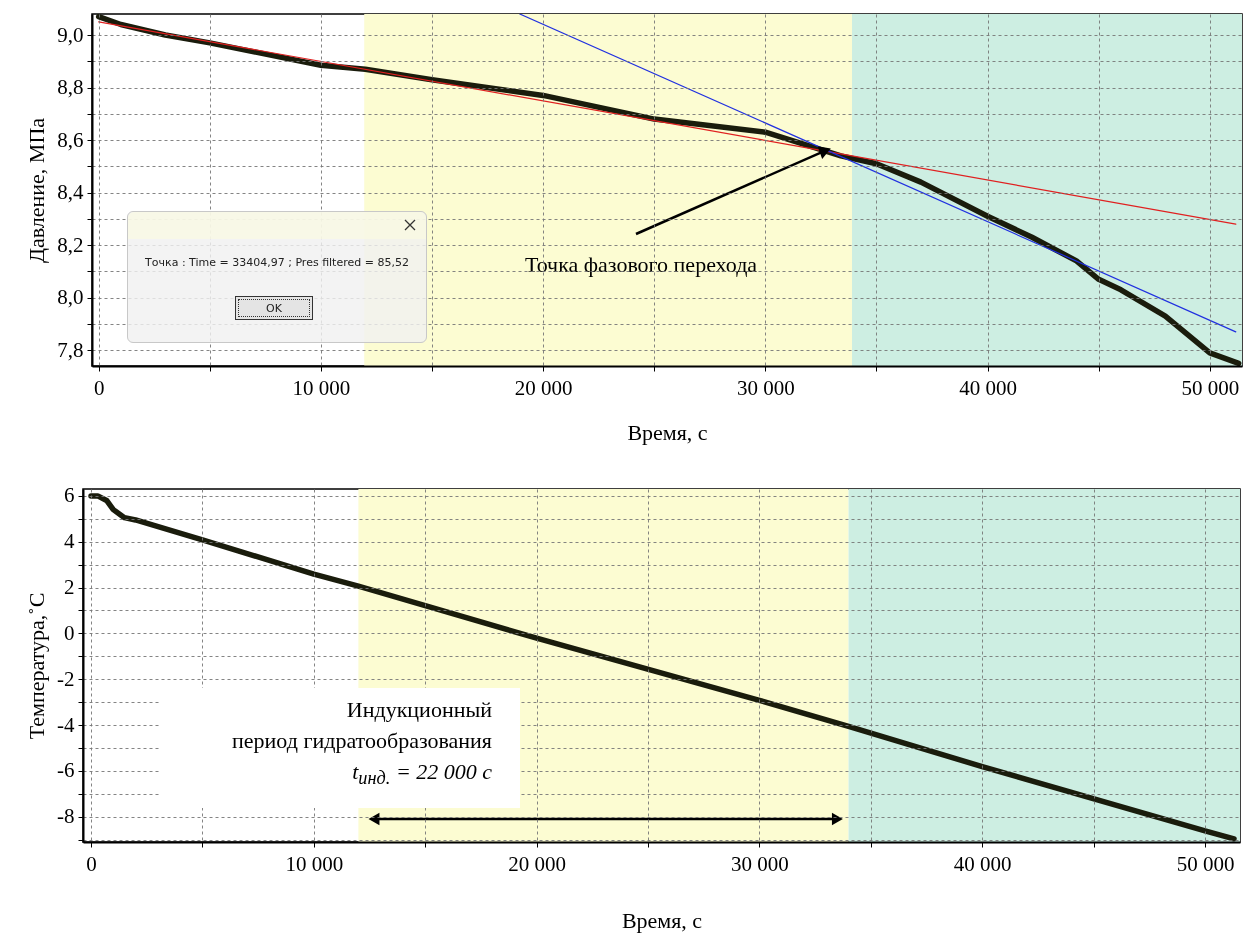 This screenshot has width=1255, height=940. What do you see at coordinates (70, 349) in the screenshot?
I see `y-tick-label: 7,8` at bounding box center [70, 349].